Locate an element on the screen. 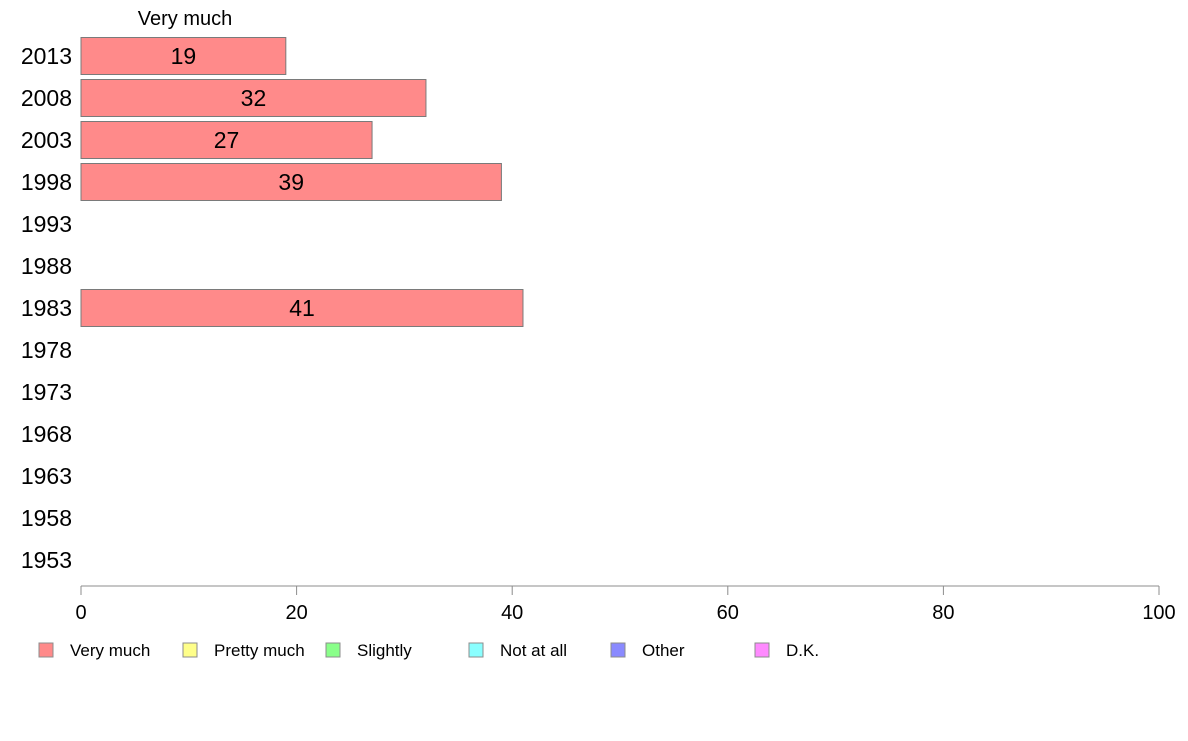 This screenshot has height=741, width=1188. bar-value-label: 19 is located at coordinates (184, 56).